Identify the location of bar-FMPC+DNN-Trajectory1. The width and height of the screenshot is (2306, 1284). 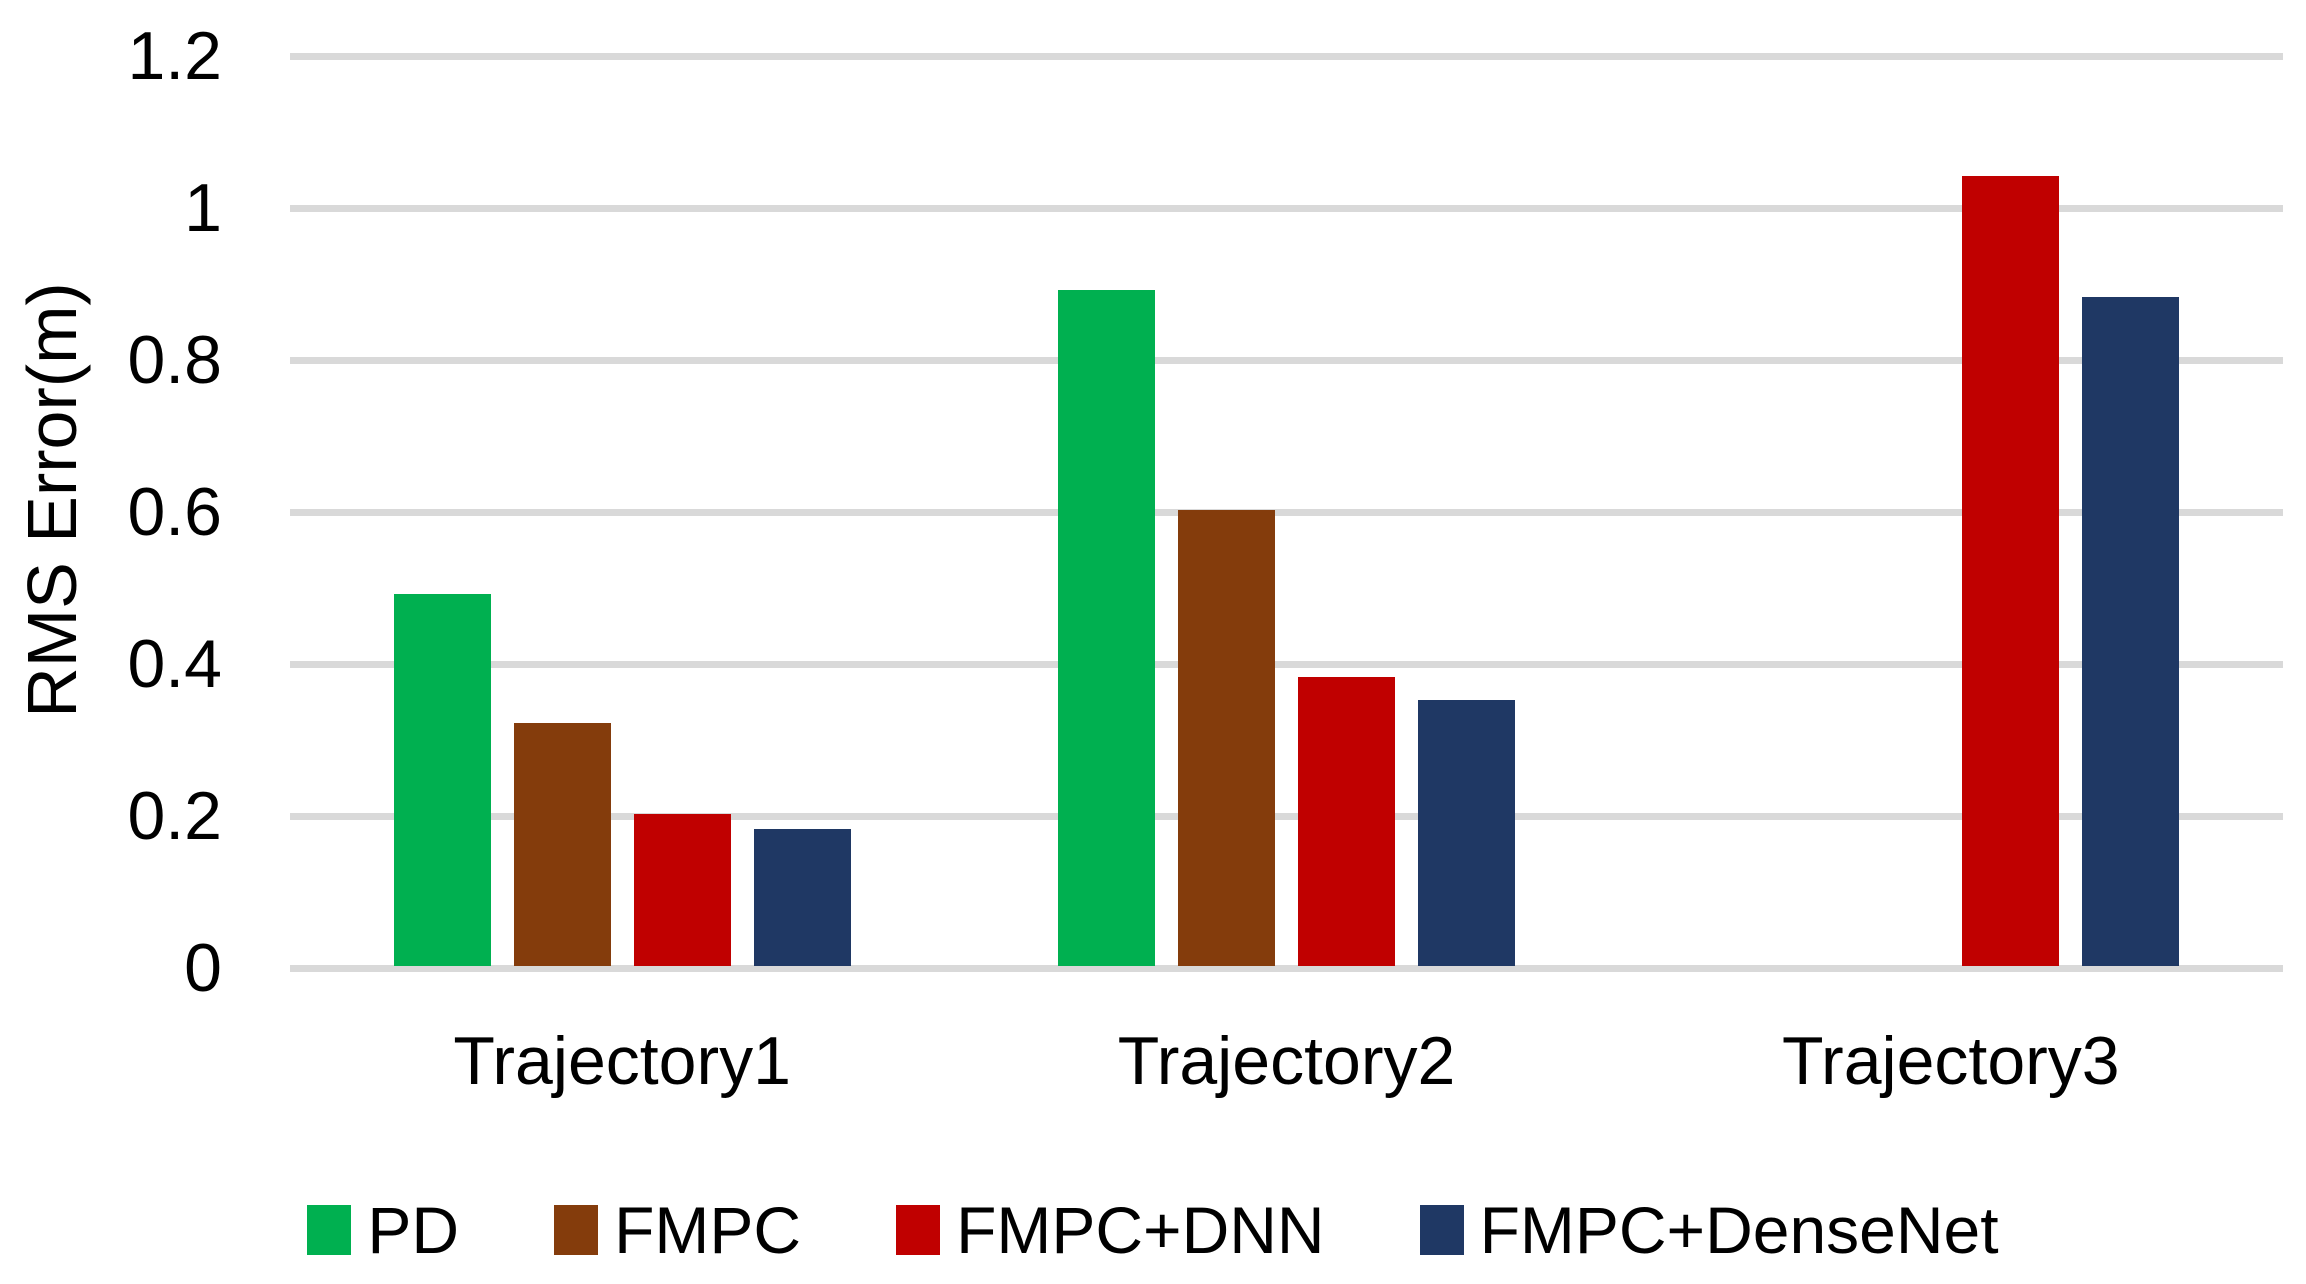
(682, 890).